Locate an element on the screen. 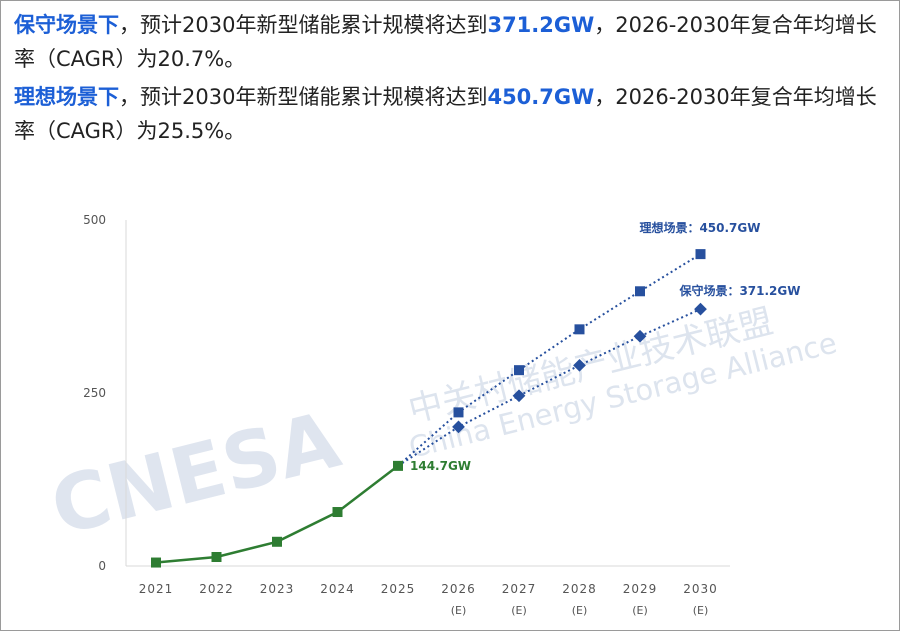 This screenshot has width=900, height=631. x-tick-label: 2022 is located at coordinates (216, 589).